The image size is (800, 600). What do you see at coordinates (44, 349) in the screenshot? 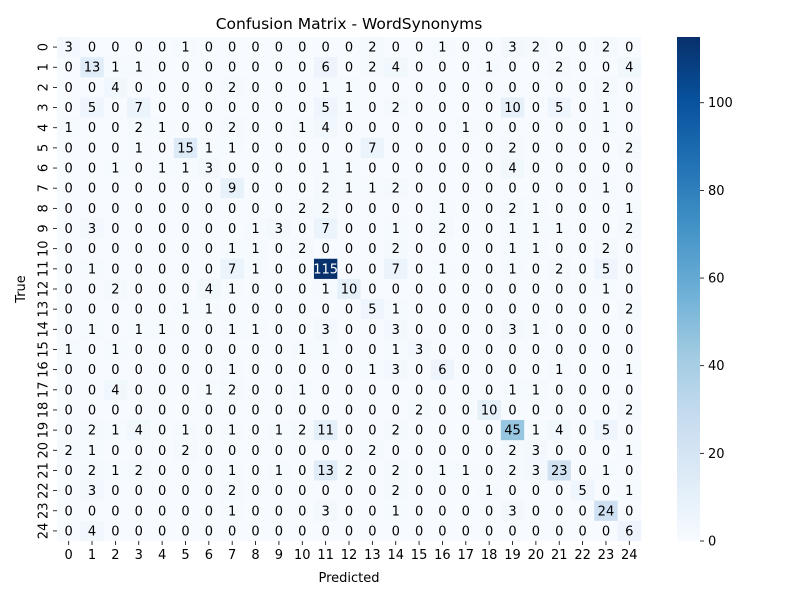
I see `y-tick-label: 15` at bounding box center [44, 349].